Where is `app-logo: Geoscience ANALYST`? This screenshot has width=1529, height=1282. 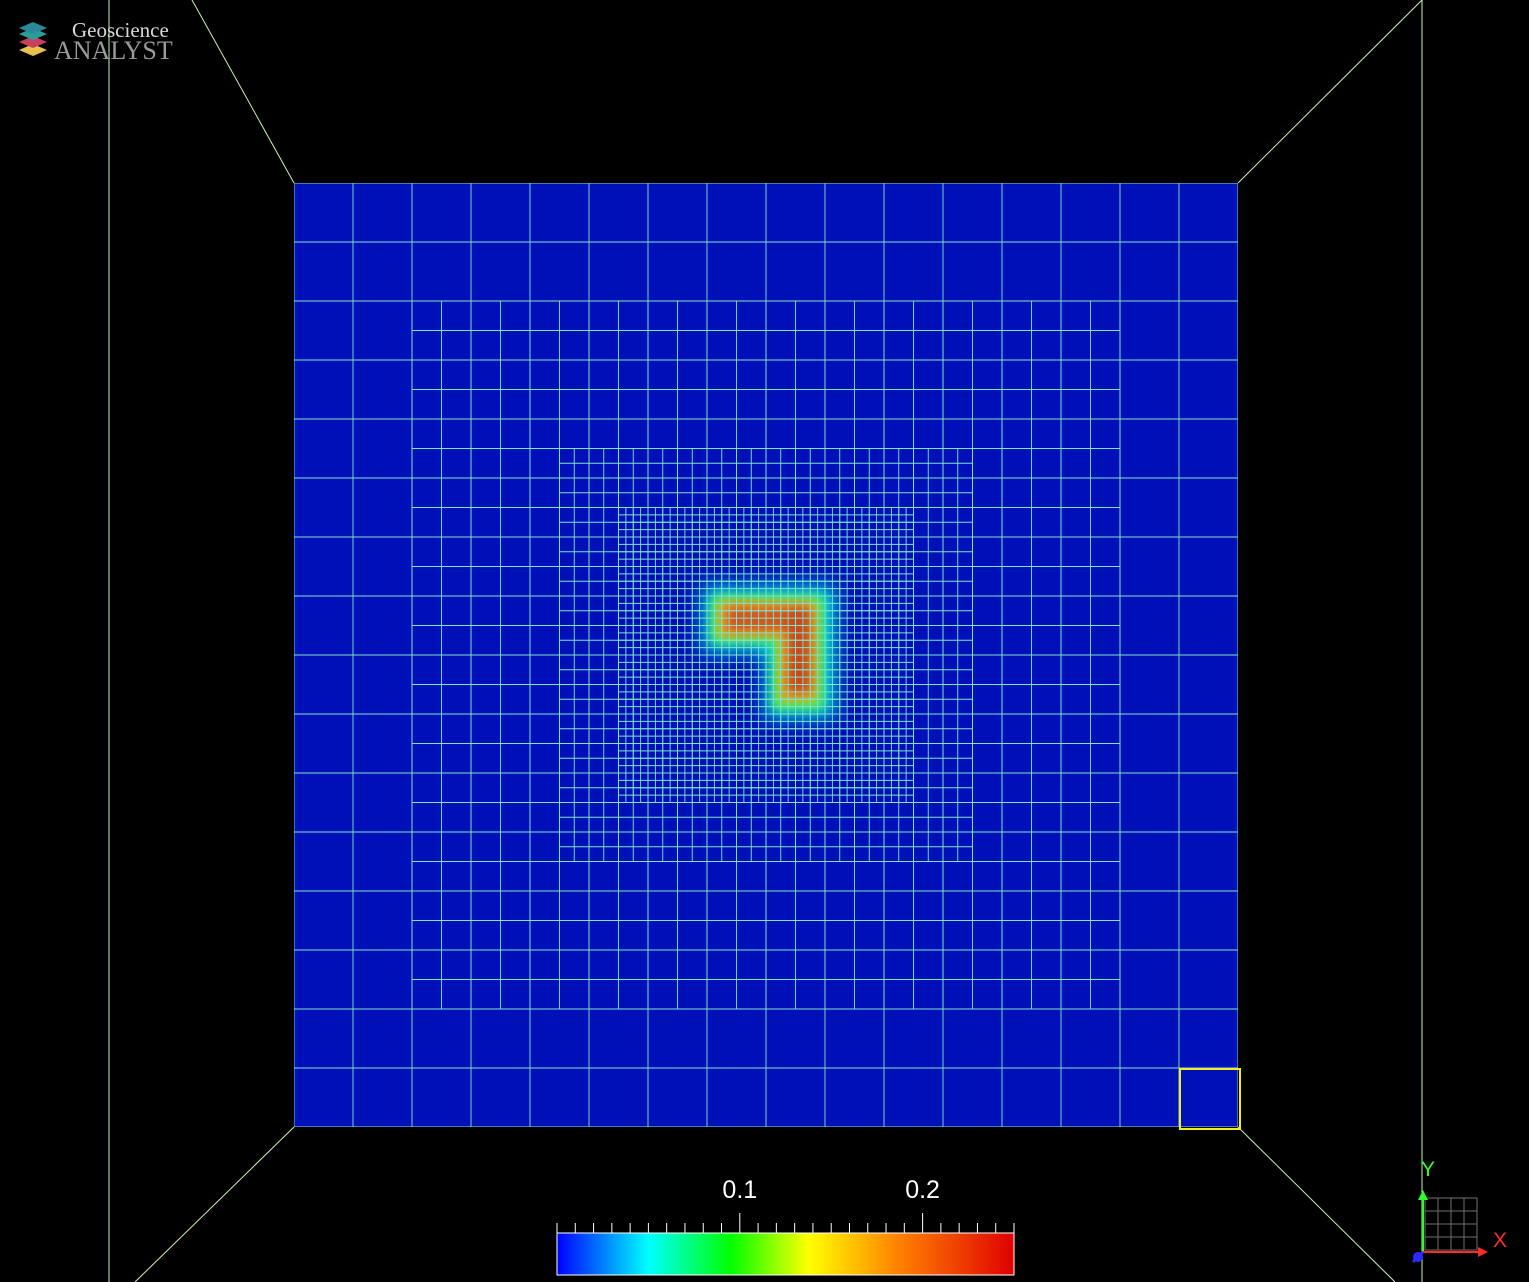 app-logo: Geoscience ANALYST is located at coordinates (113, 41).